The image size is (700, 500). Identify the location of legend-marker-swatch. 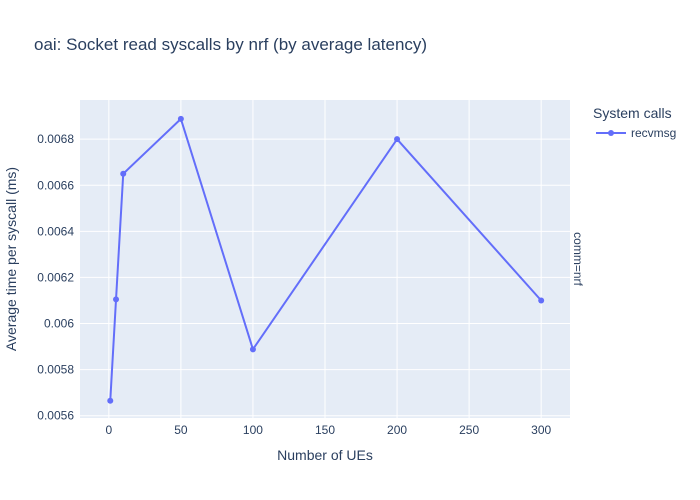
(611, 133).